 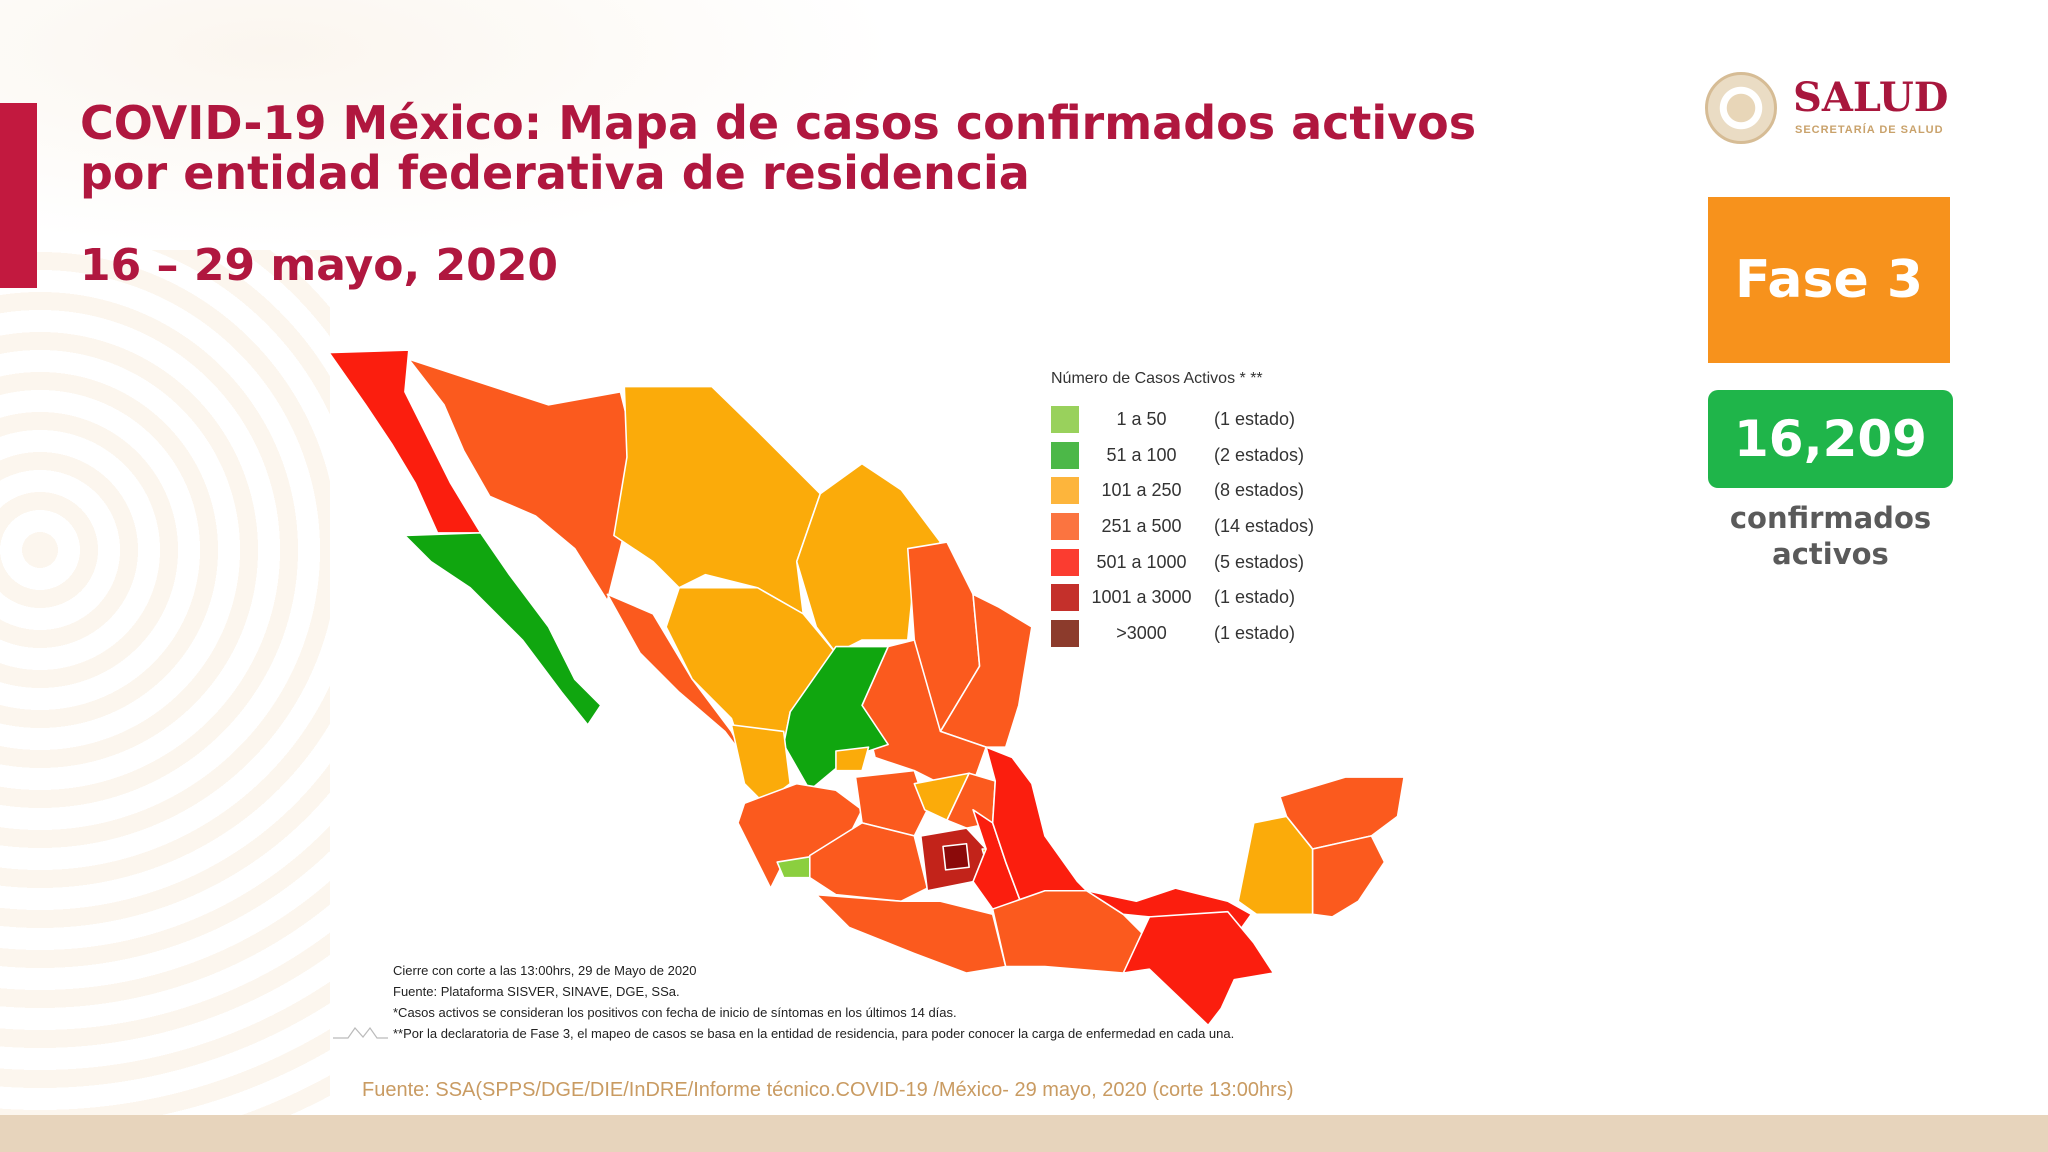 What do you see at coordinates (1259, 561) in the screenshot?
I see `legend-count: (5 estados)` at bounding box center [1259, 561].